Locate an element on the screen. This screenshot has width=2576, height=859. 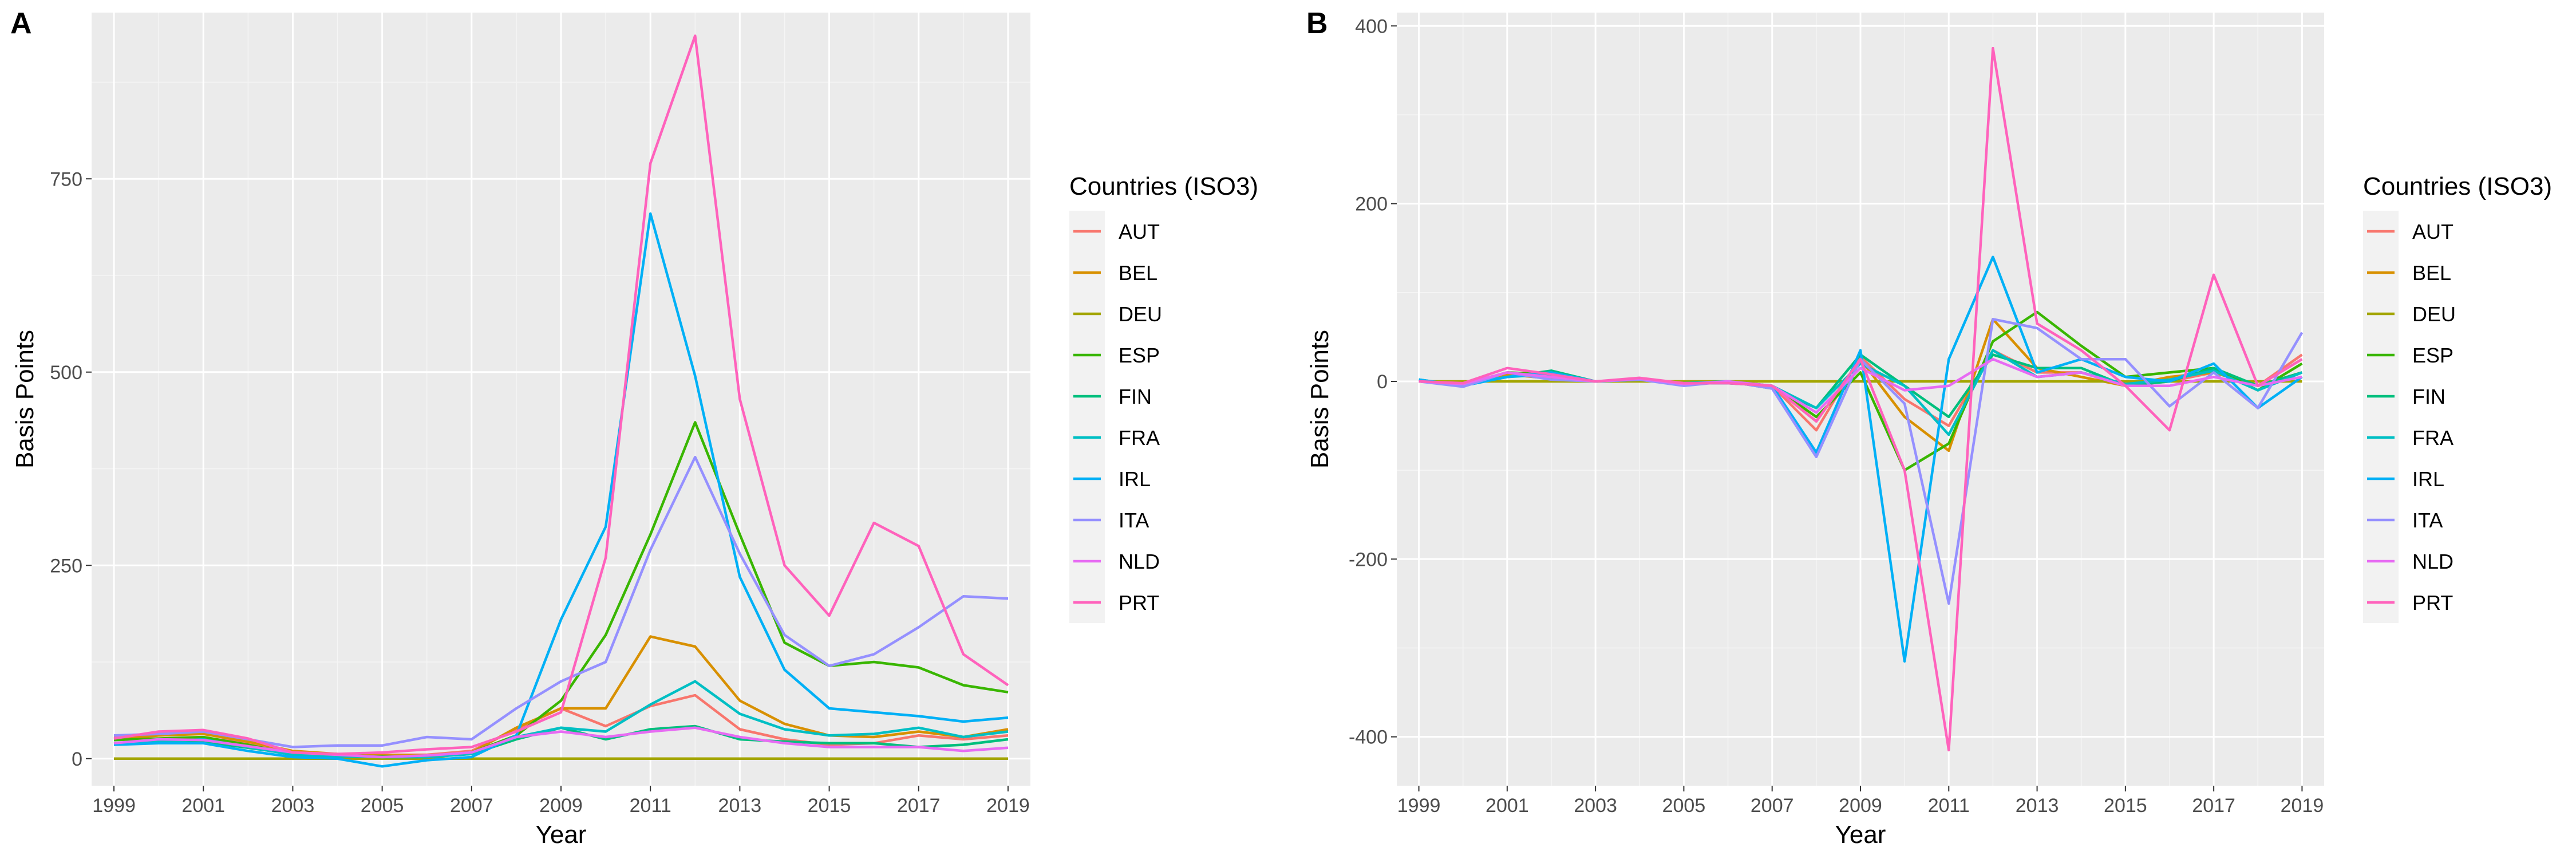
panel-b-y-axis-title: Basis Points is located at coordinates (1320, 399).